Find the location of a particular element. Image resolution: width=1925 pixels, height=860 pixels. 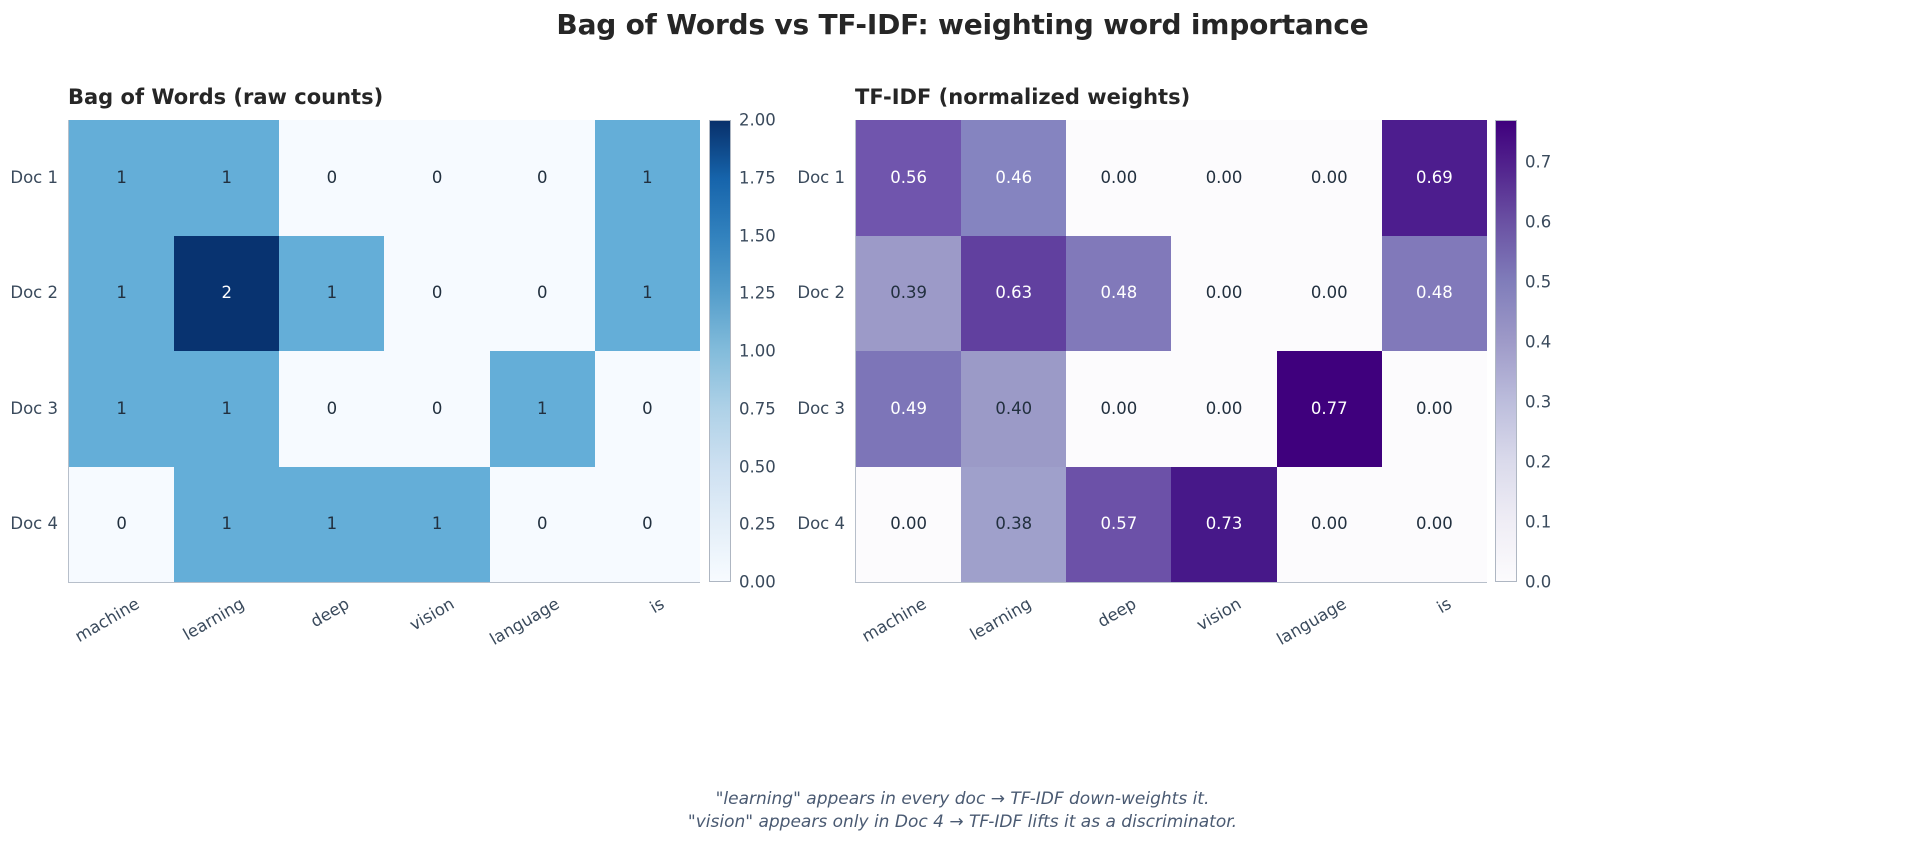

heatmap-cell-value: 0.77 is located at coordinates (1329, 408).